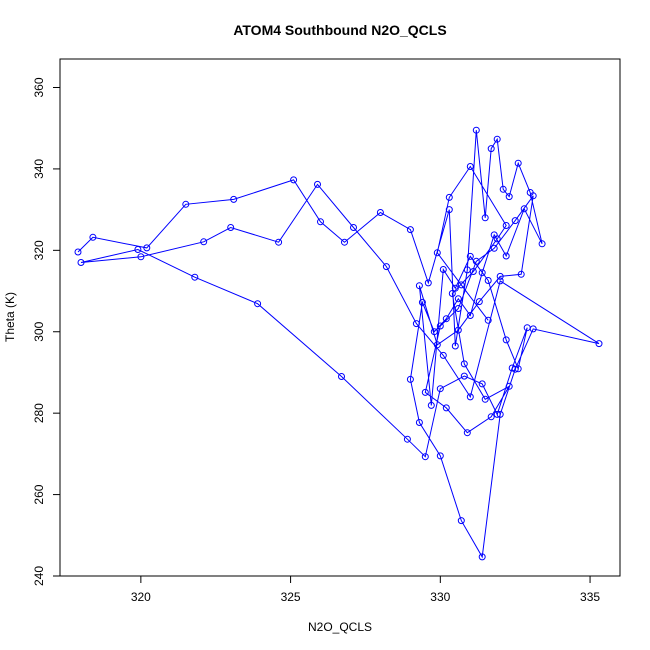  What do you see at coordinates (141, 597) in the screenshot?
I see `x-tick-label: 320` at bounding box center [141, 597].